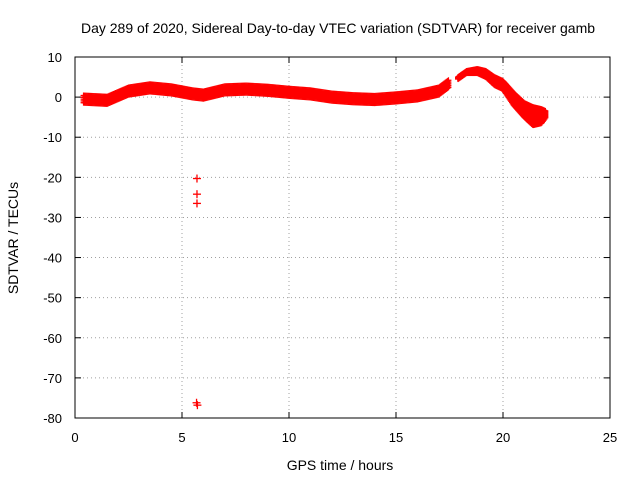  What do you see at coordinates (340, 465) in the screenshot?
I see `x-axis-label: GPS time / hours` at bounding box center [340, 465].